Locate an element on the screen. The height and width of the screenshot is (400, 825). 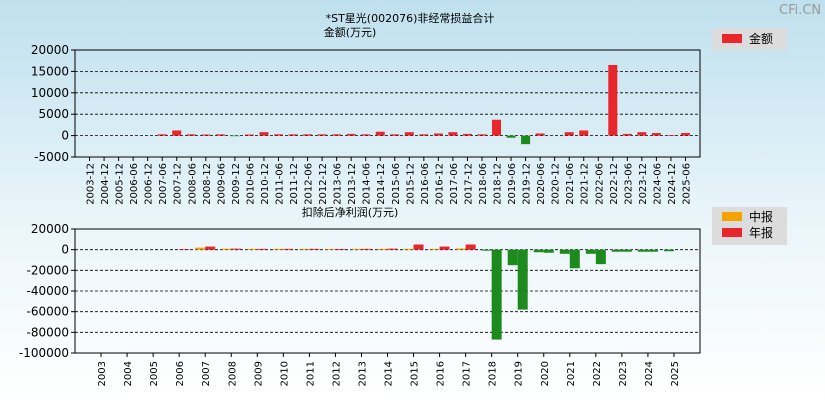
x-tick-label: 2013-12 is located at coordinates (352, 184).